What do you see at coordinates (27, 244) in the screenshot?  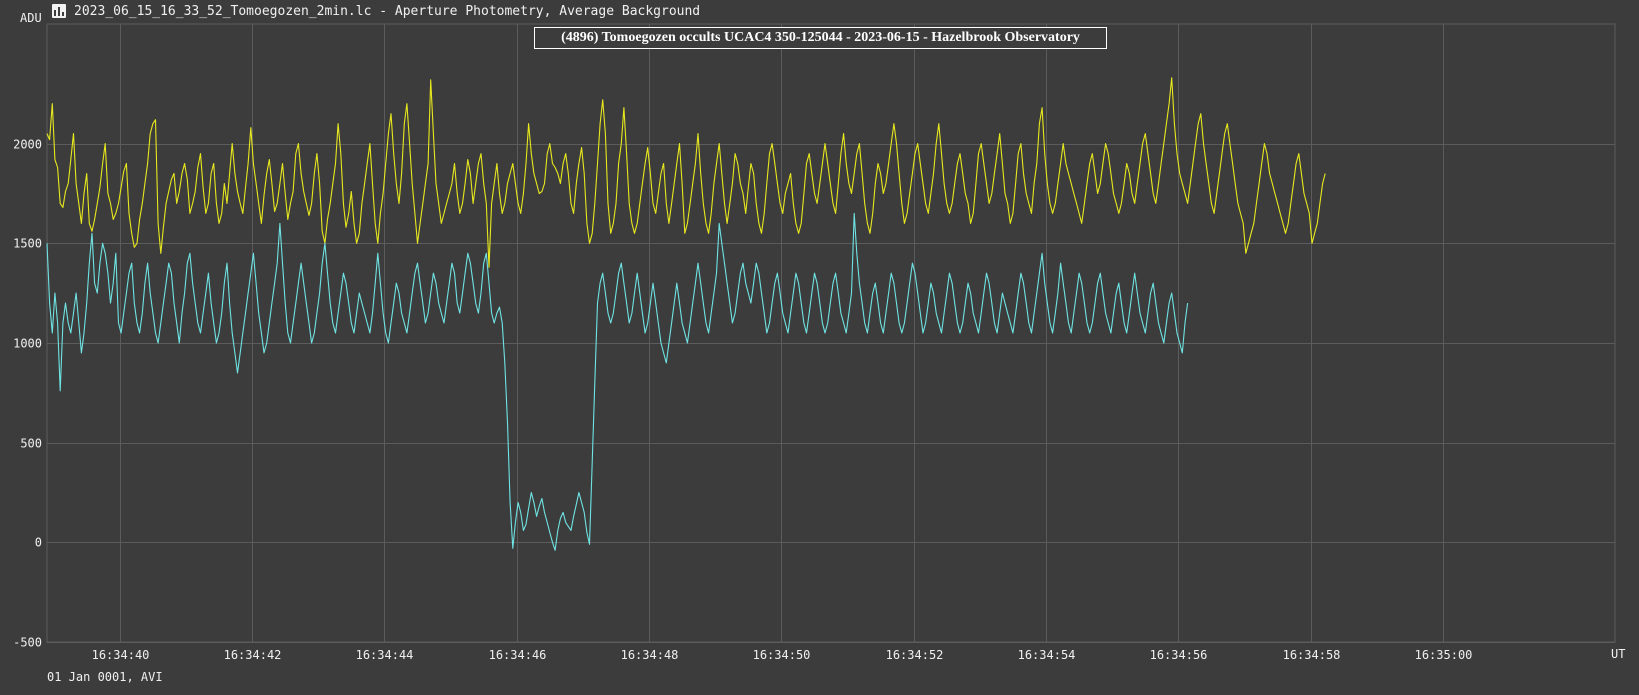 I see `y-tick-label: 1500` at bounding box center [27, 244].